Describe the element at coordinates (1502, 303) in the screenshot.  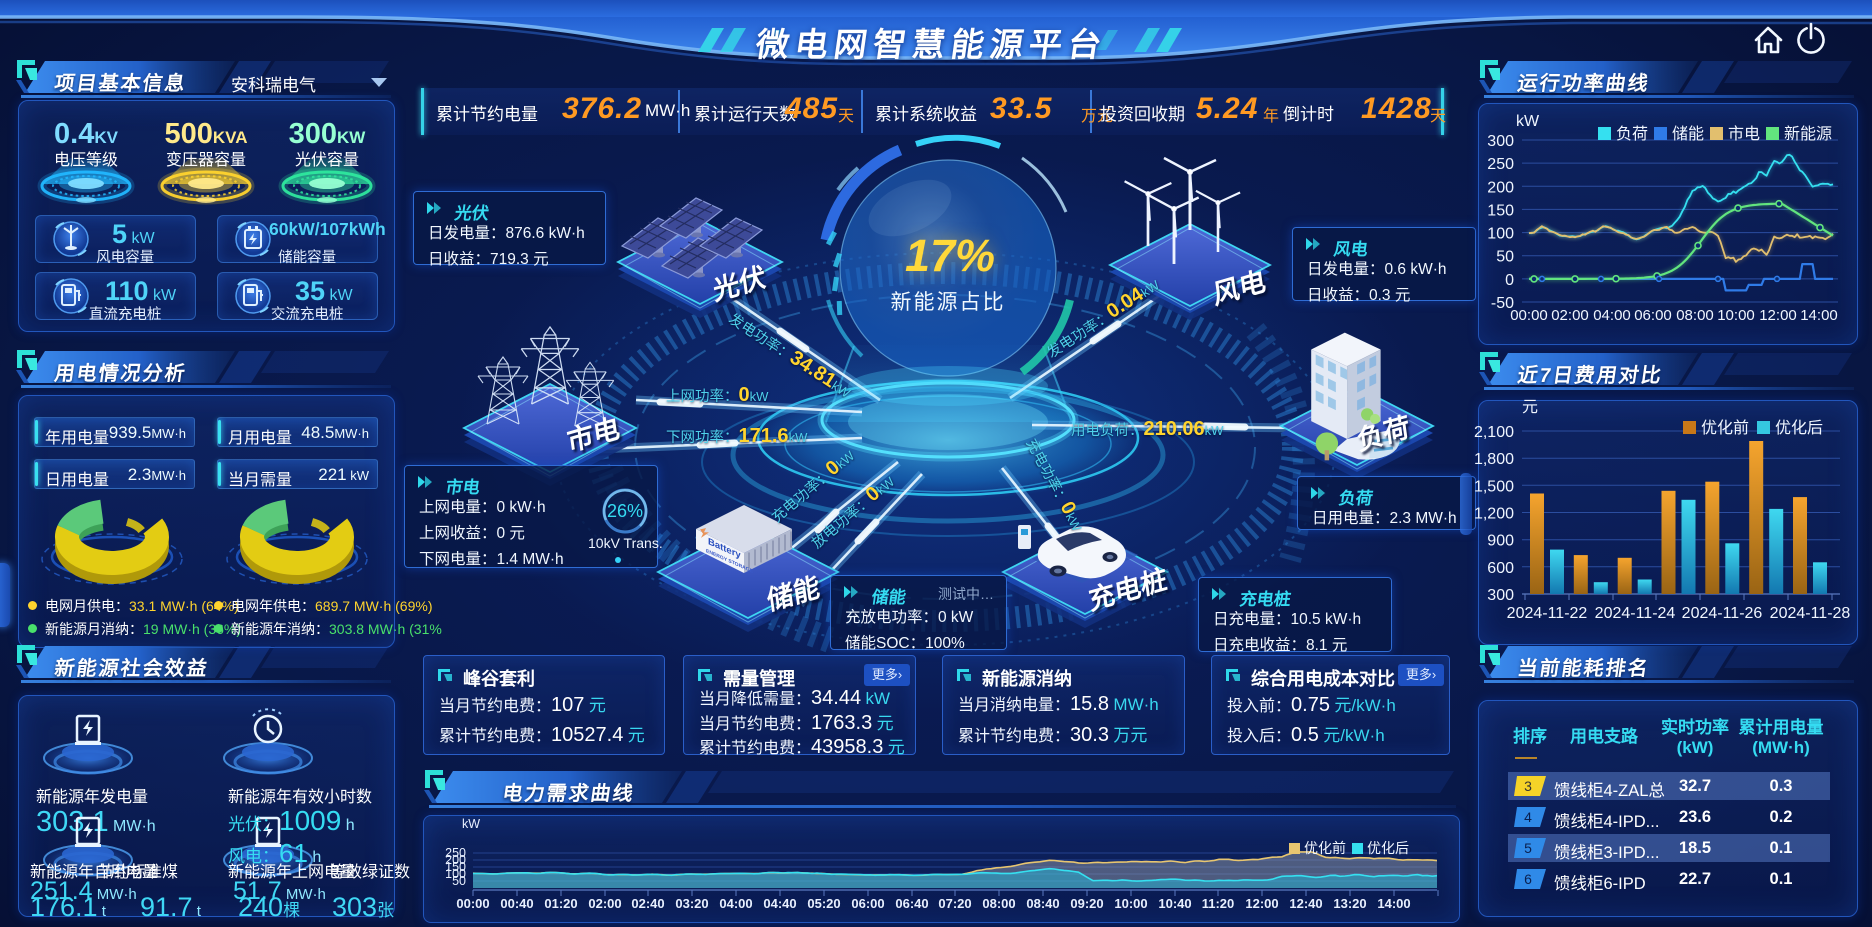
I see `svg-text: -50` at that location.